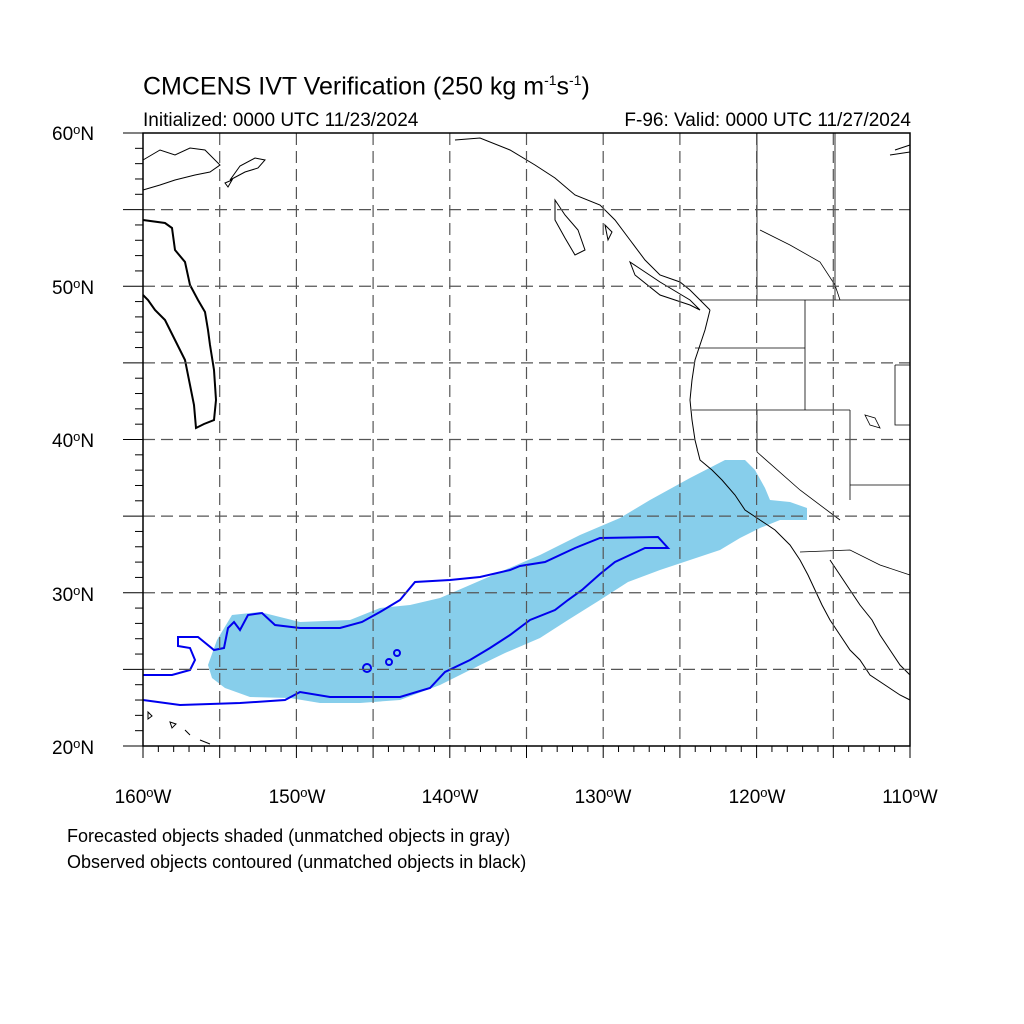 The height and width of the screenshot is (1024, 1024). What do you see at coordinates (870, 617) in the screenshot?
I see `baja-gulf-coast` at bounding box center [870, 617].